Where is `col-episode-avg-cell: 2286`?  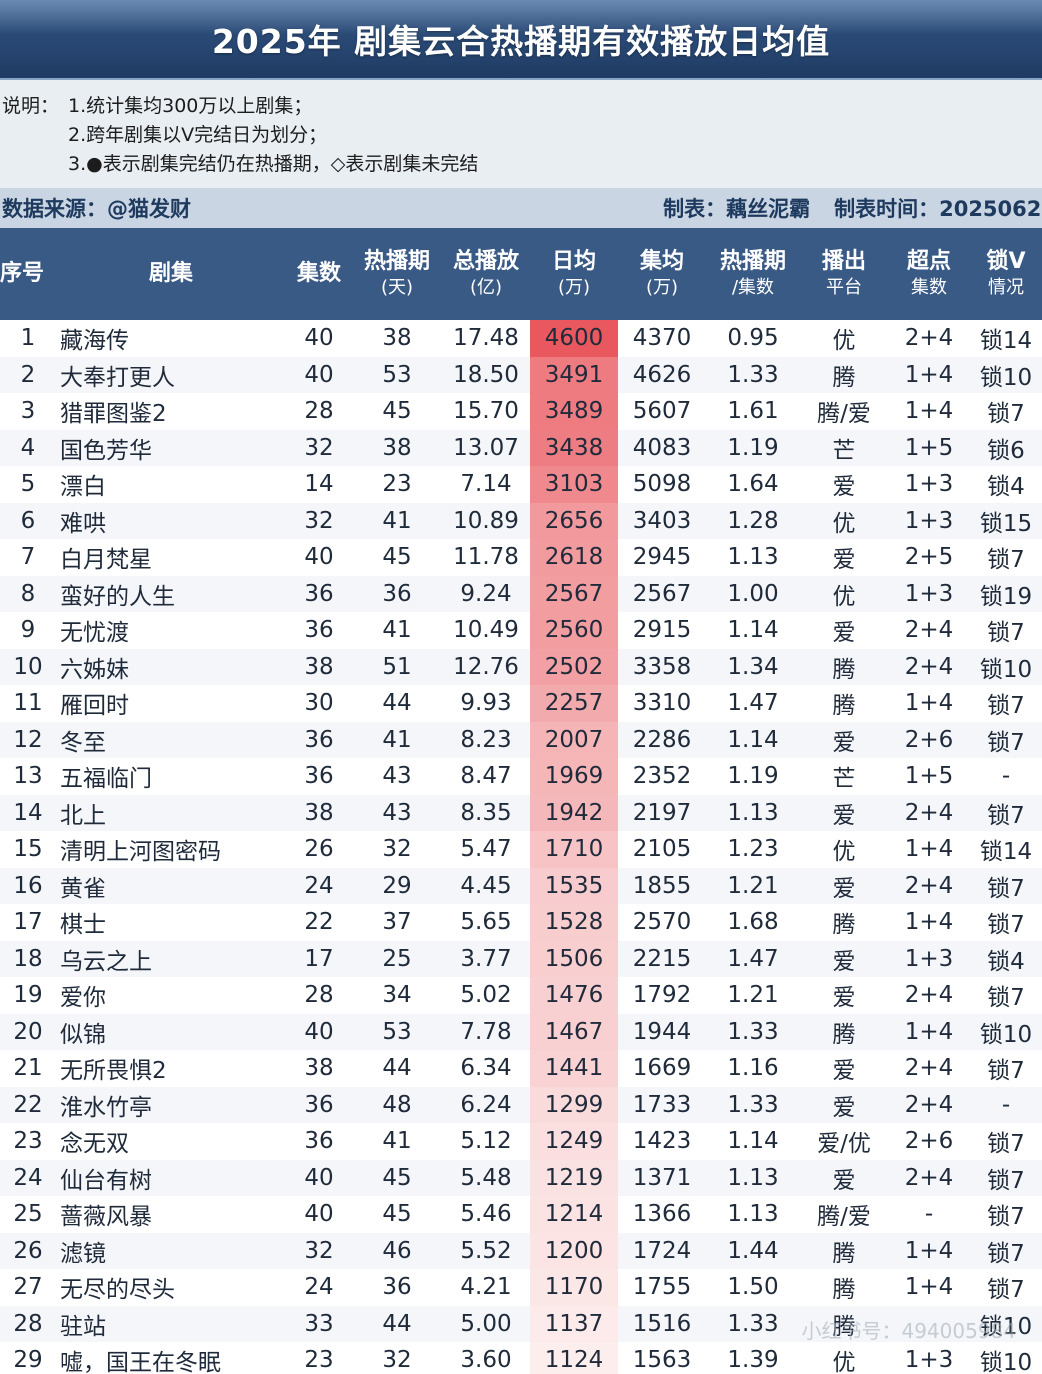 col-episode-avg-cell: 2286 is located at coordinates (662, 739).